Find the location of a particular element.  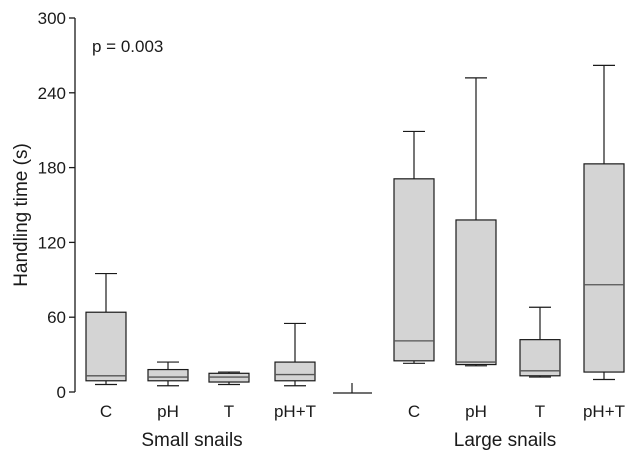

y-tick-label: 60 is located at coordinates (56, 317).